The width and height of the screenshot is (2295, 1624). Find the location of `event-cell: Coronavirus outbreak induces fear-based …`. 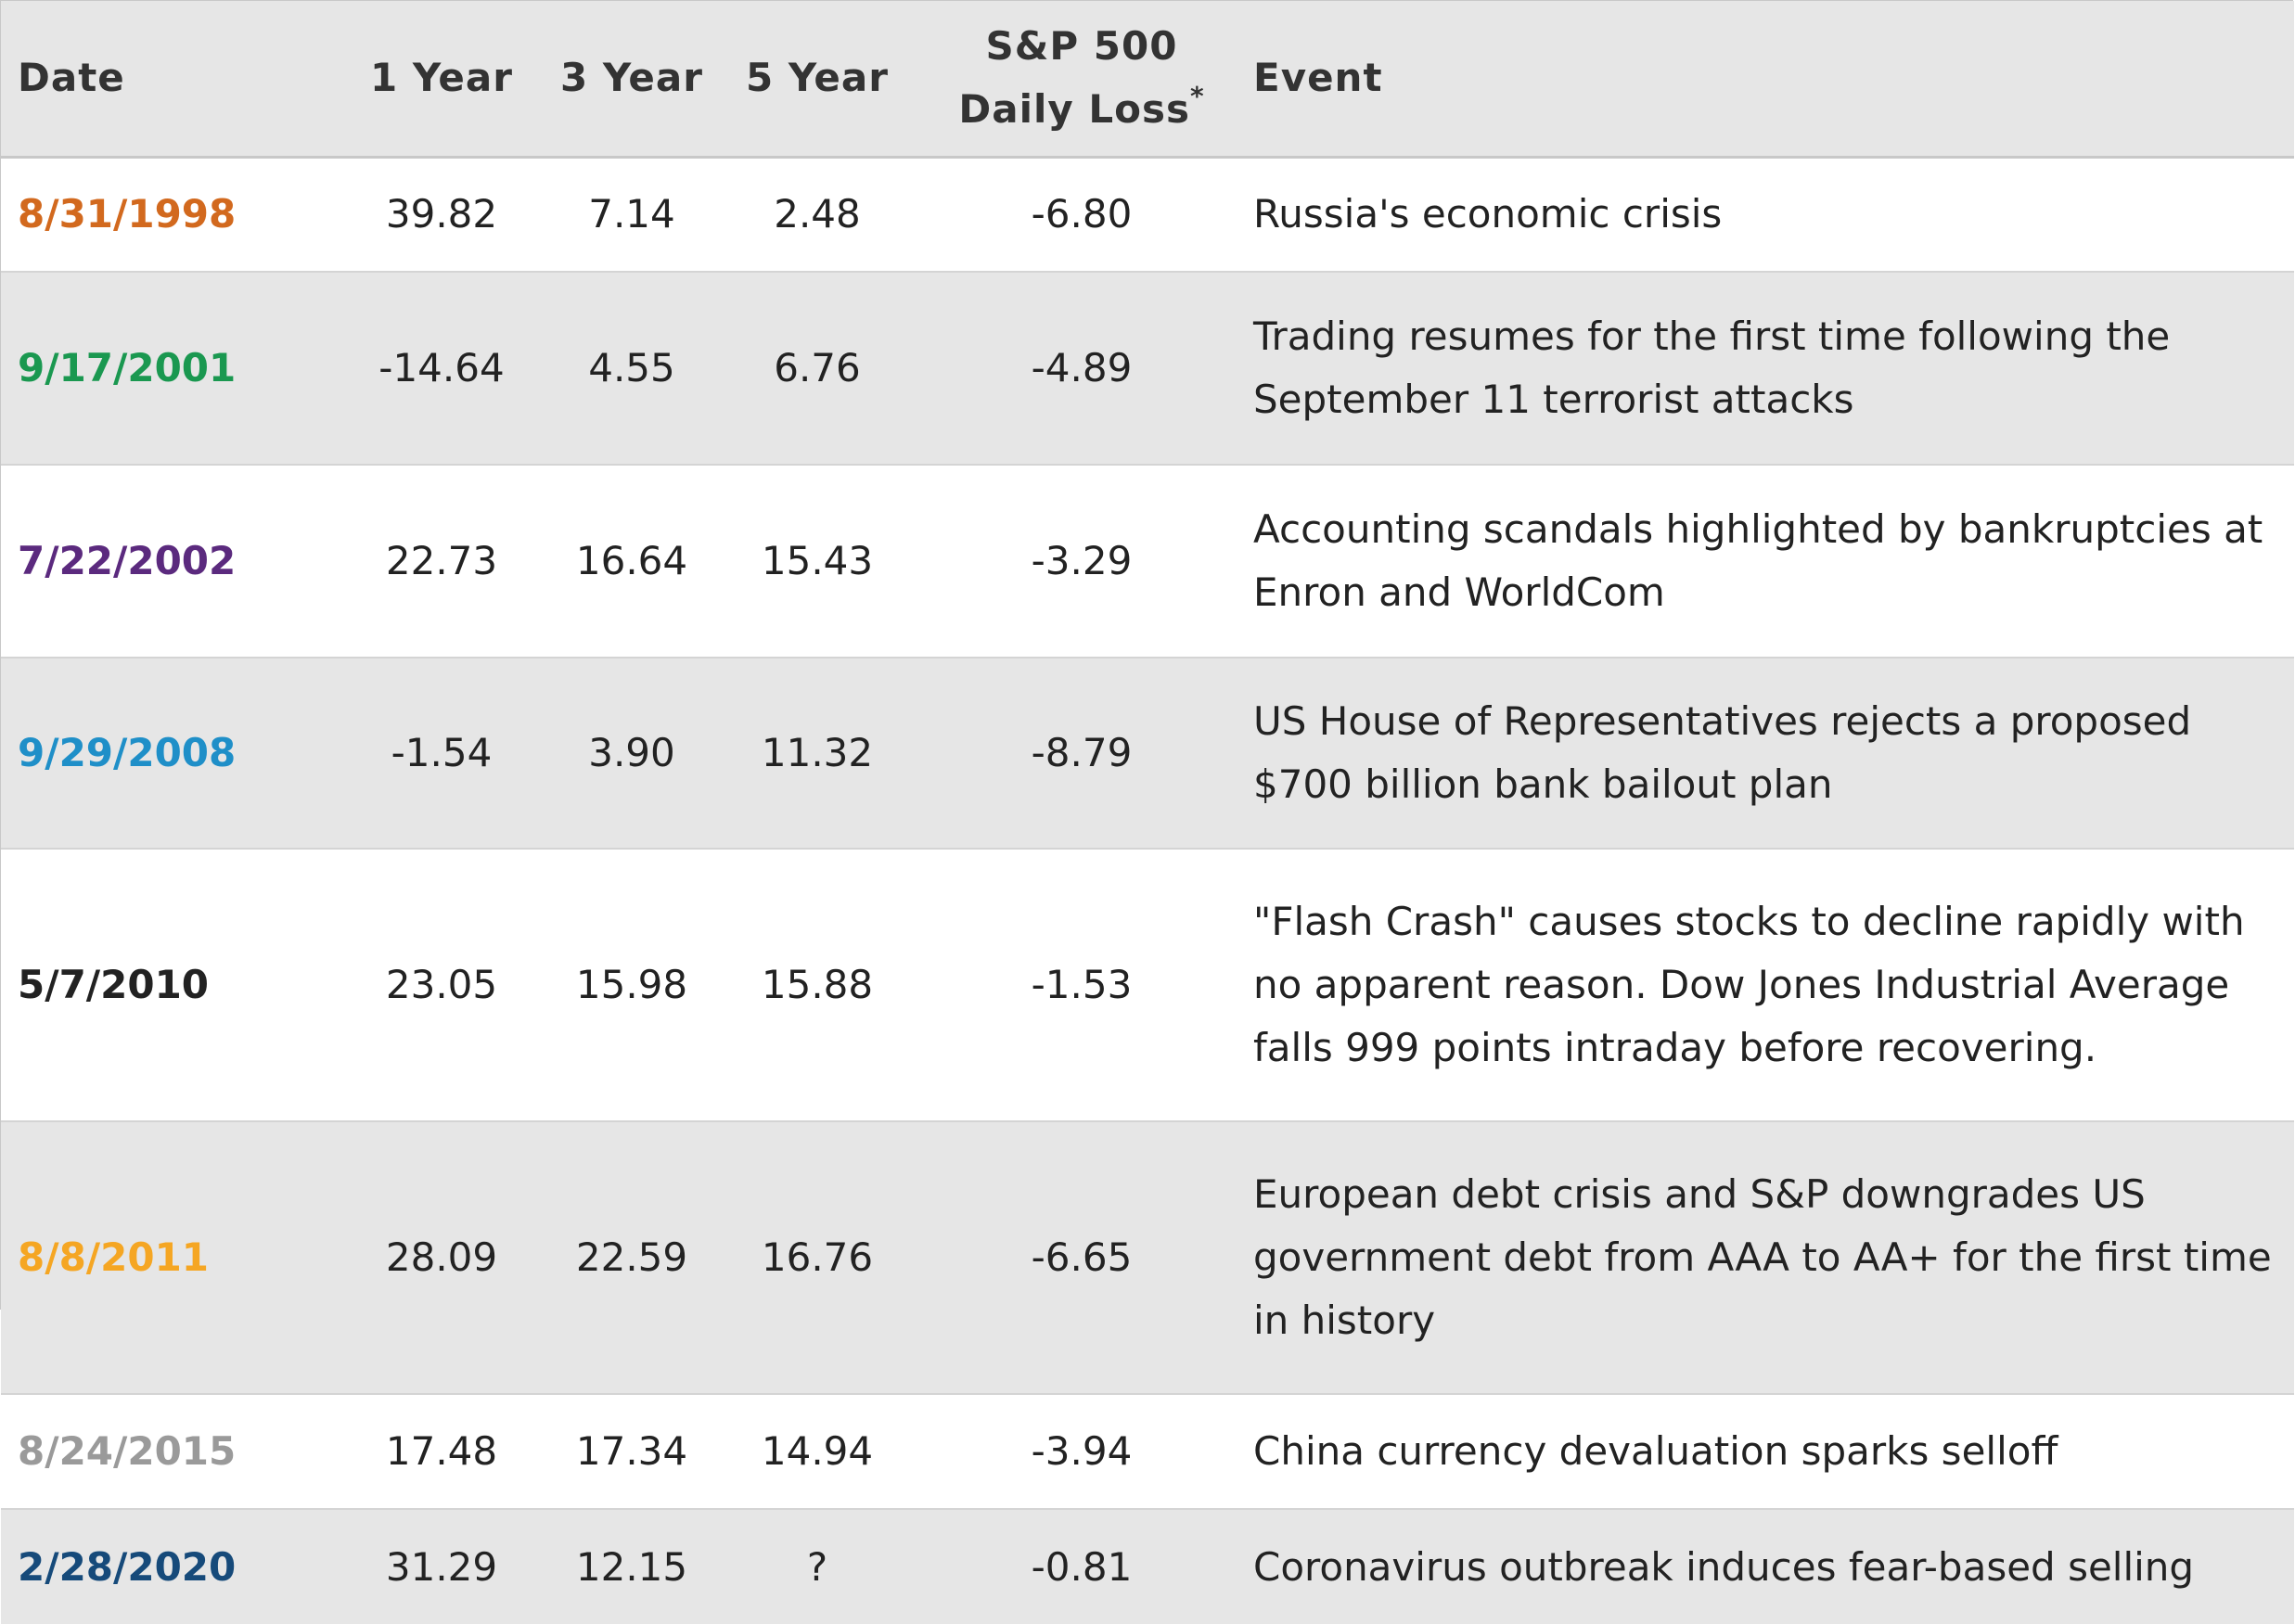

event-cell: Coronavirus outbreak induces fear-based … is located at coordinates (1724, 1566).